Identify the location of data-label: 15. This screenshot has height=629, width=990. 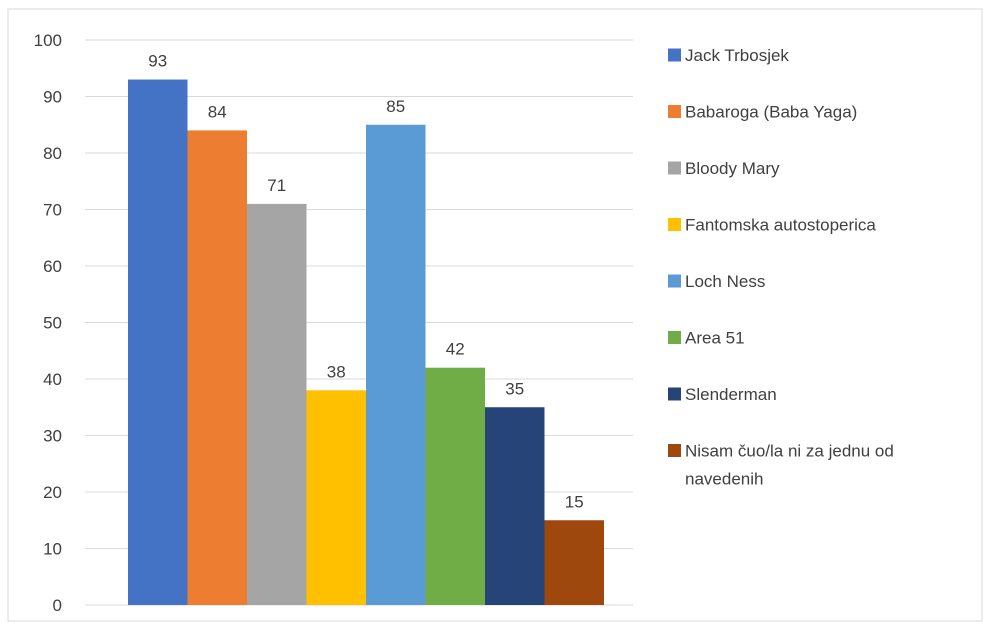
(574, 501).